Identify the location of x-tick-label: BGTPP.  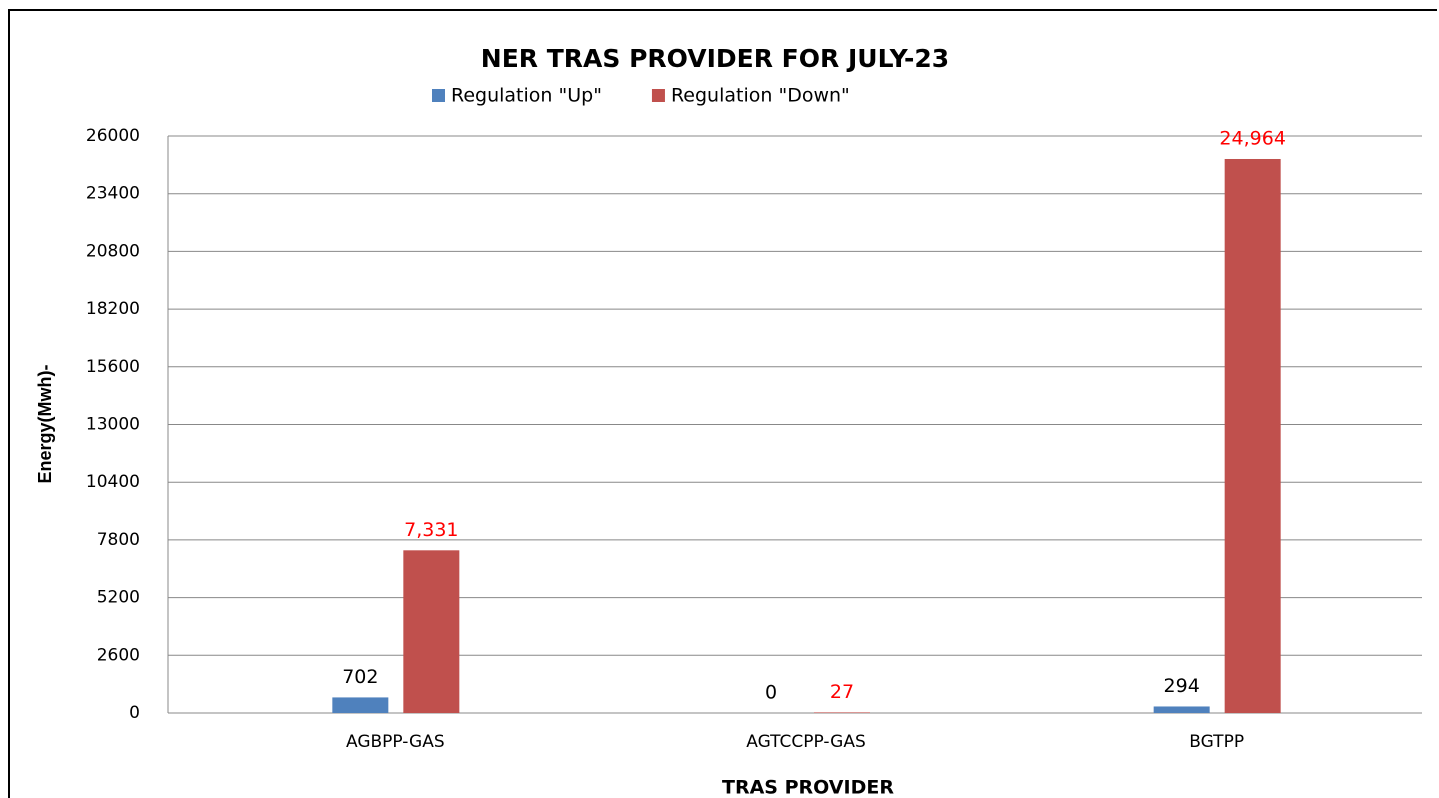
(1216, 742).